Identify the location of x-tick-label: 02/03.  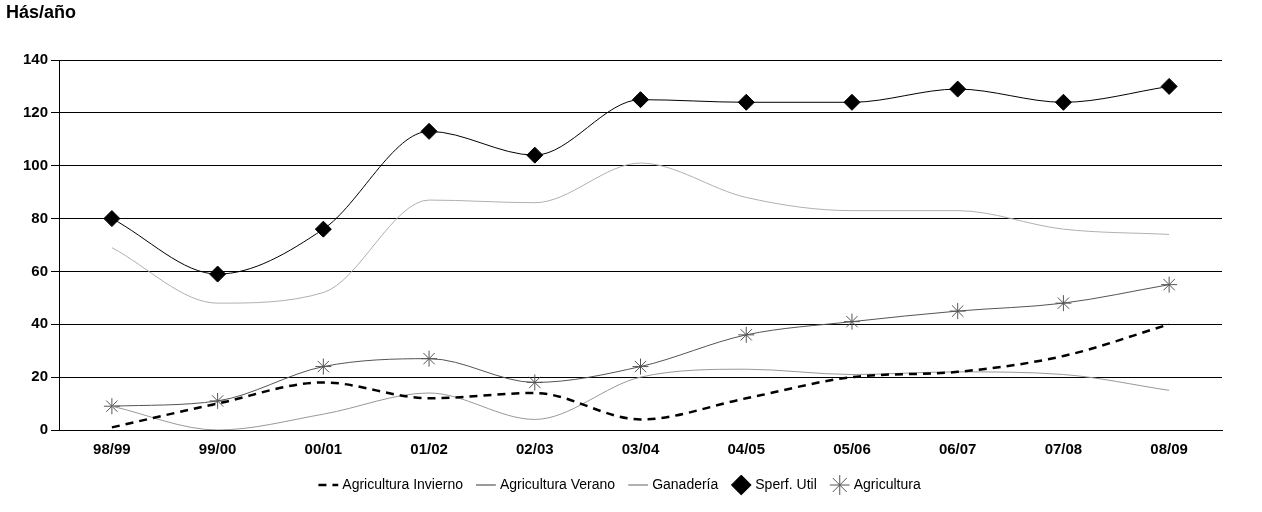
(535, 449).